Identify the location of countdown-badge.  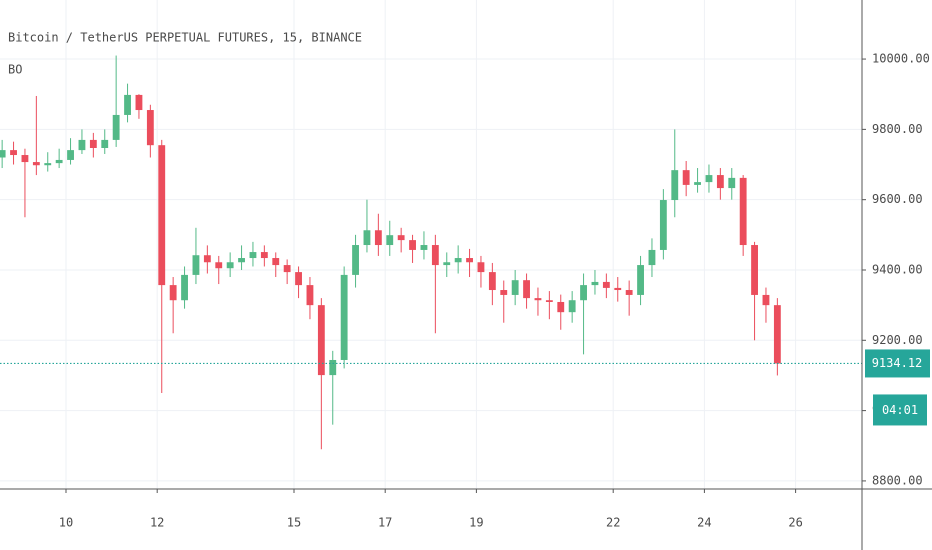
(900, 410).